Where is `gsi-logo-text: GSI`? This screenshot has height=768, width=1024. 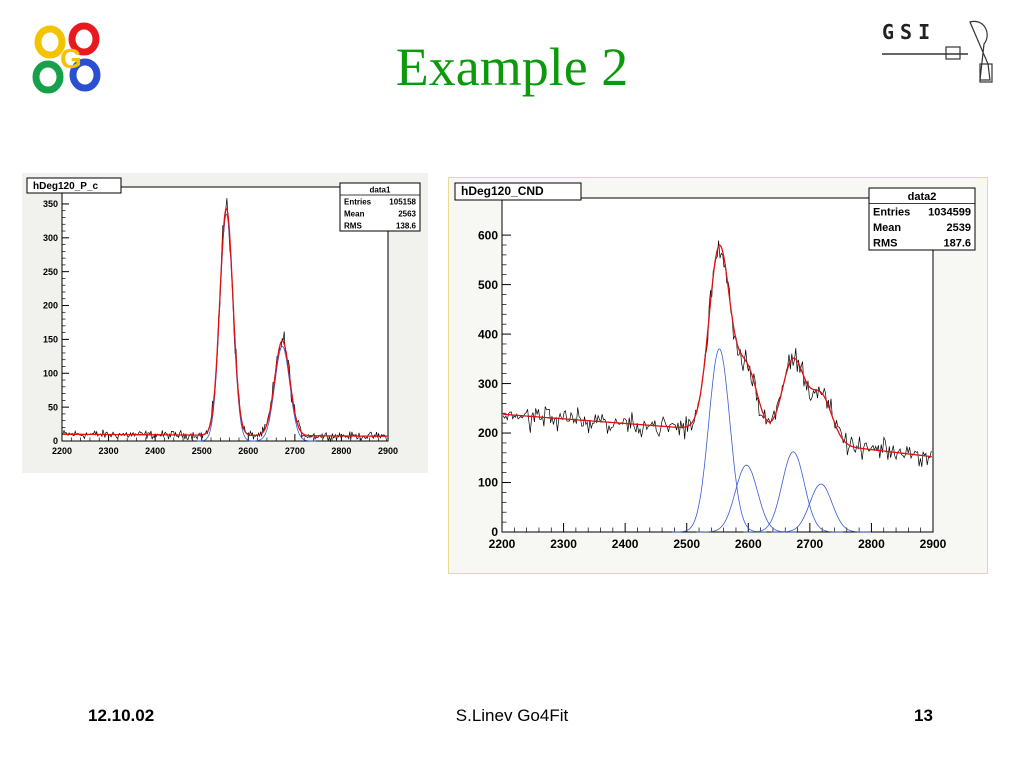
gsi-logo-text: GSI is located at coordinates (909, 32).